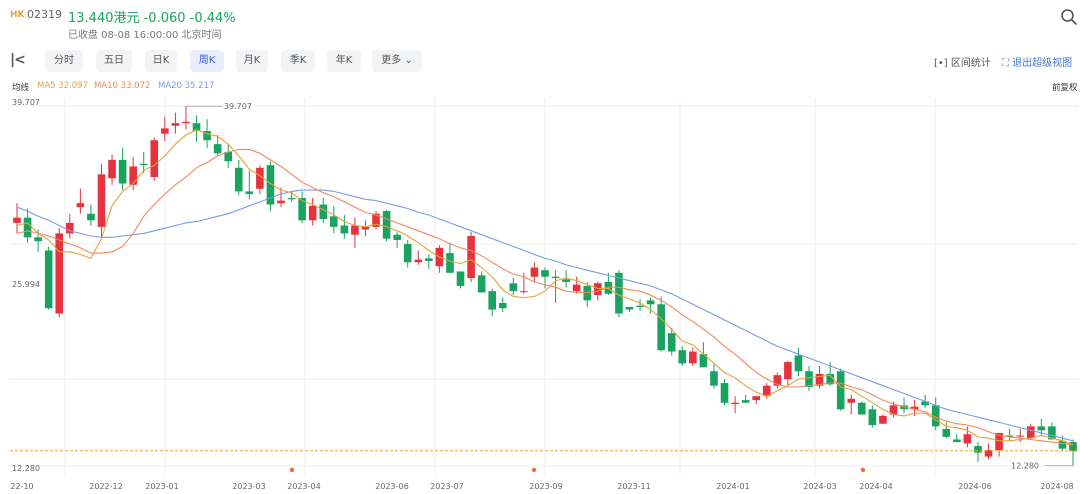 This screenshot has width=1080, height=494. I want to click on x-tick-label: 22-10, so click(21, 486).